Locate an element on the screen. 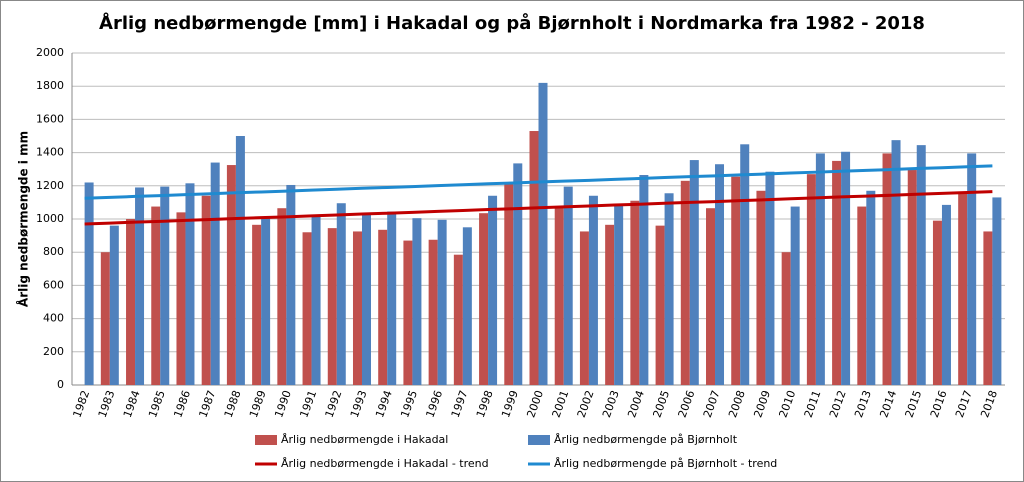 The image size is (1024, 482). y-tick-label: 400 is located at coordinates (53, 318).